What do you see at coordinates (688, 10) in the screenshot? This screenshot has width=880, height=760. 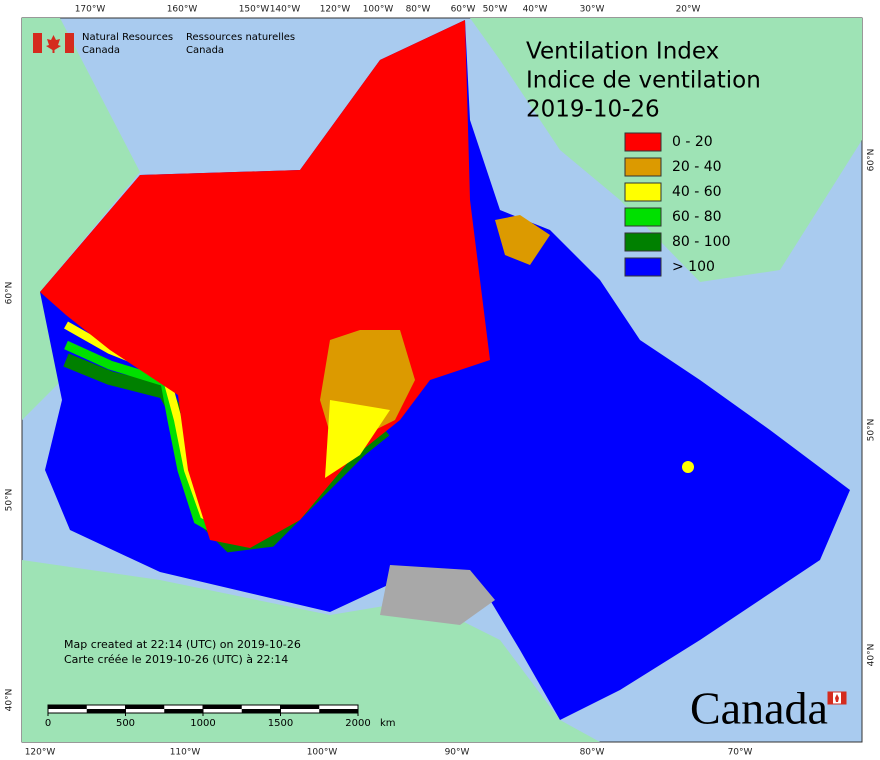 I see `lon-label: 20°W` at bounding box center [688, 10].